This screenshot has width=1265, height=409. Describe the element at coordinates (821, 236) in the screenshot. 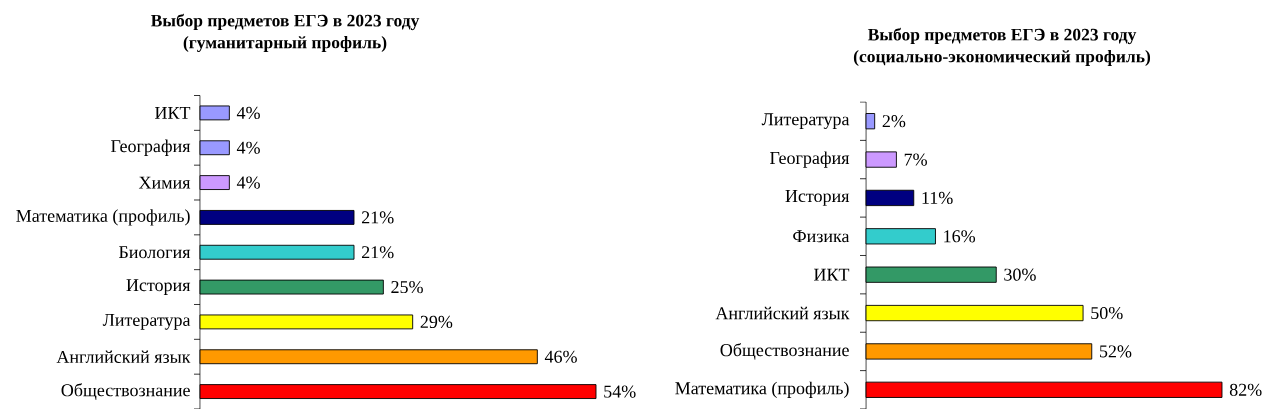

I see `y-tick-label: Физика` at that location.